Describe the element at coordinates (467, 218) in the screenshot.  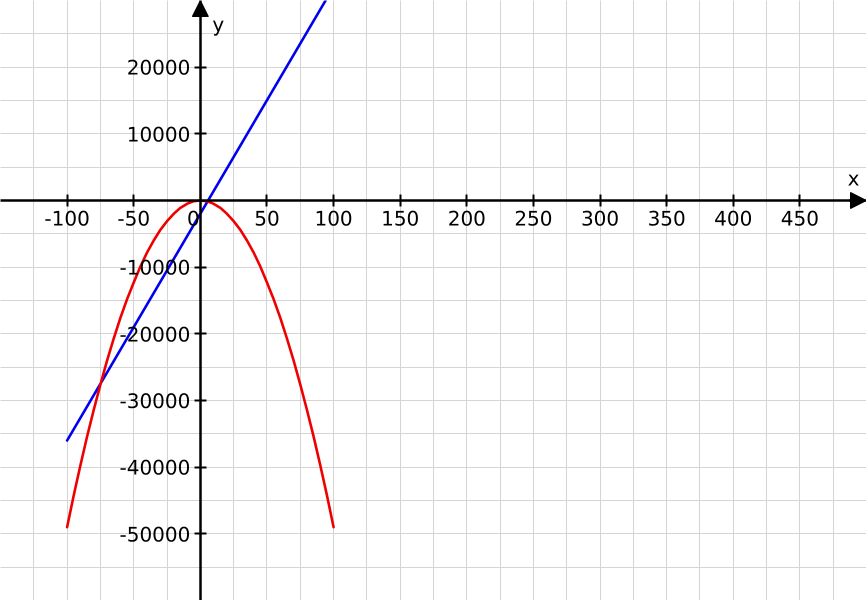
I see `x-tick-label: 200` at that location.